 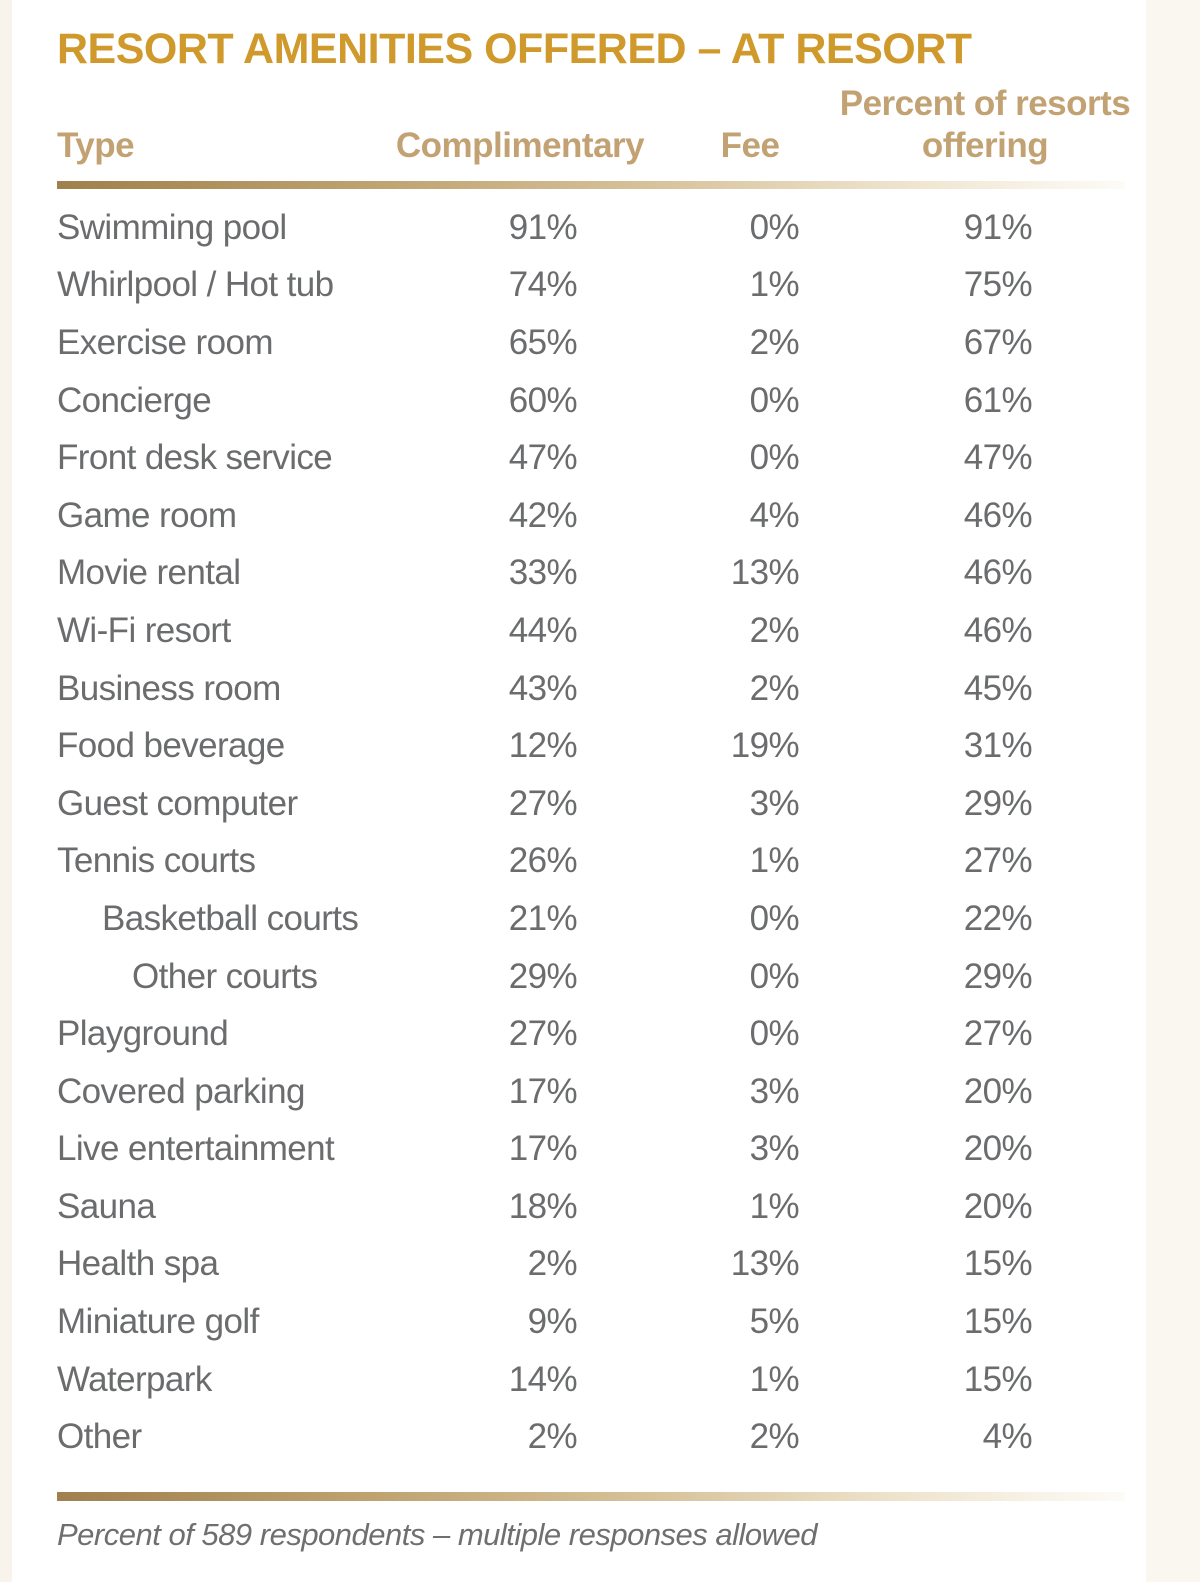 I want to click on cell-offering: 91%, so click(x=998, y=227).